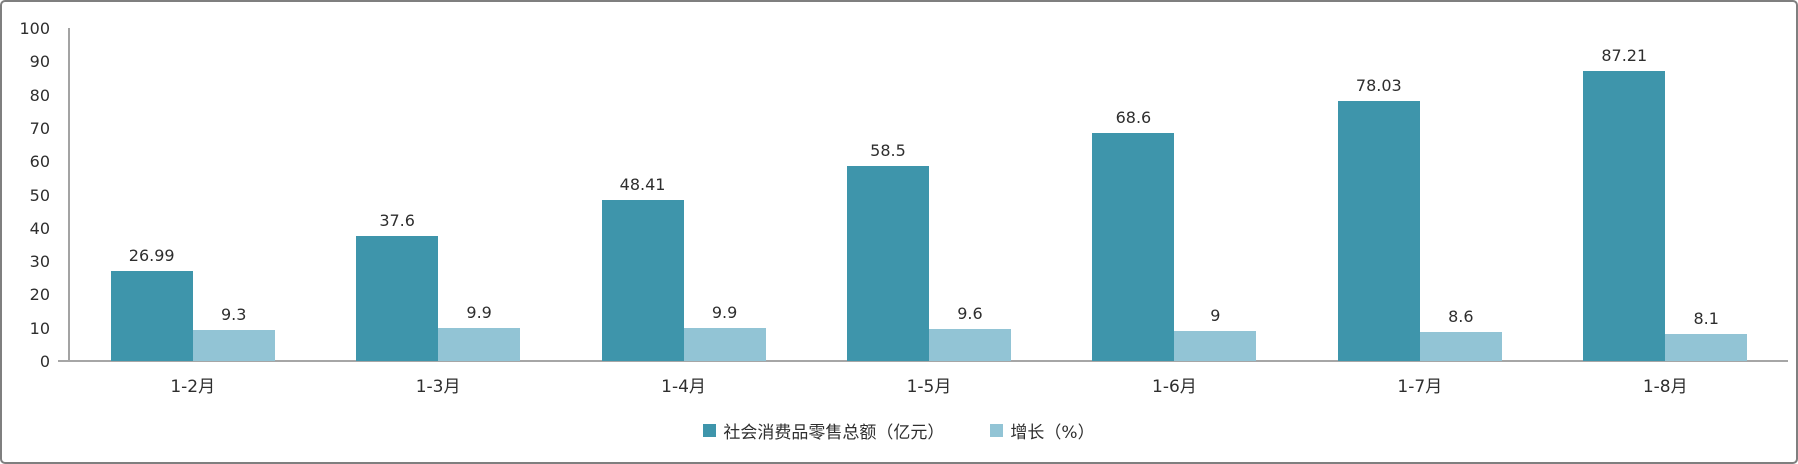 This screenshot has width=1798, height=464. I want to click on bar-unit-growth: 9.6, so click(969, 332).